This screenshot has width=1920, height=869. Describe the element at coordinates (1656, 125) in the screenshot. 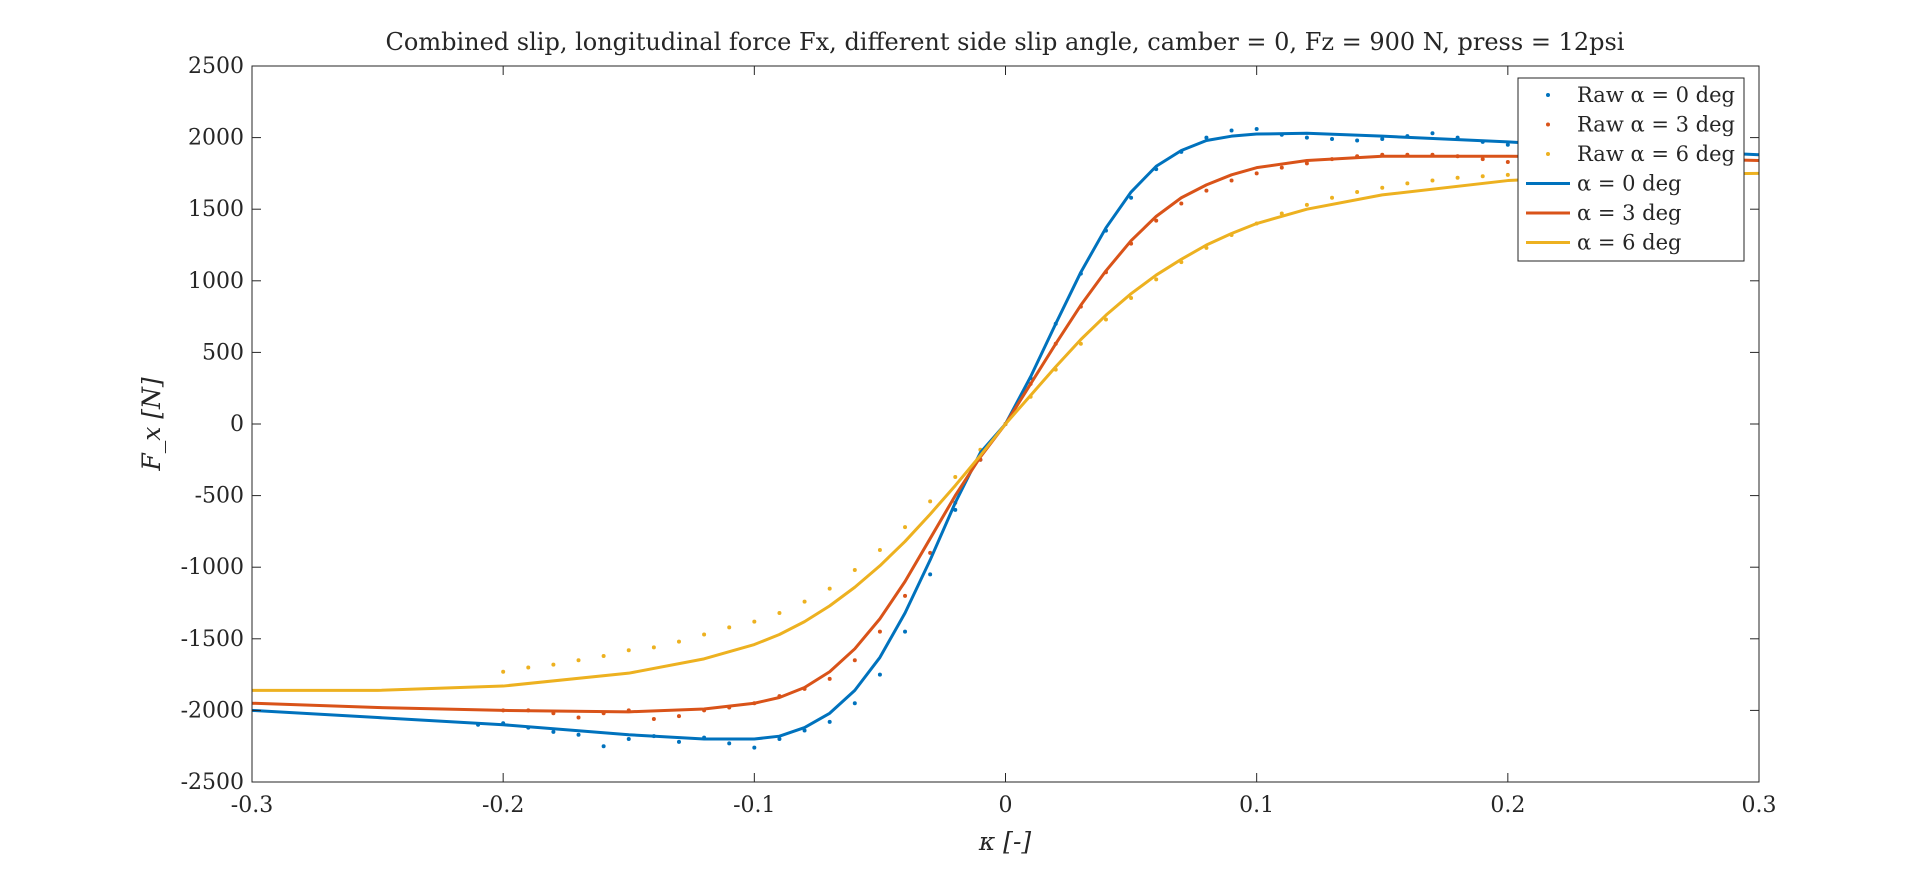

I see `legend-label: Raw α = 3 deg` at that location.